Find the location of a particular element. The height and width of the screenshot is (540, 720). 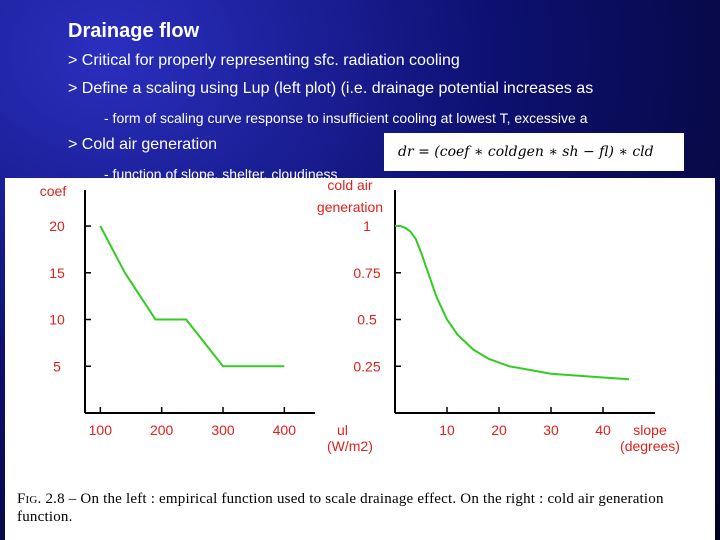

chart-right-x-tick-label-1: 20 is located at coordinates (499, 430).